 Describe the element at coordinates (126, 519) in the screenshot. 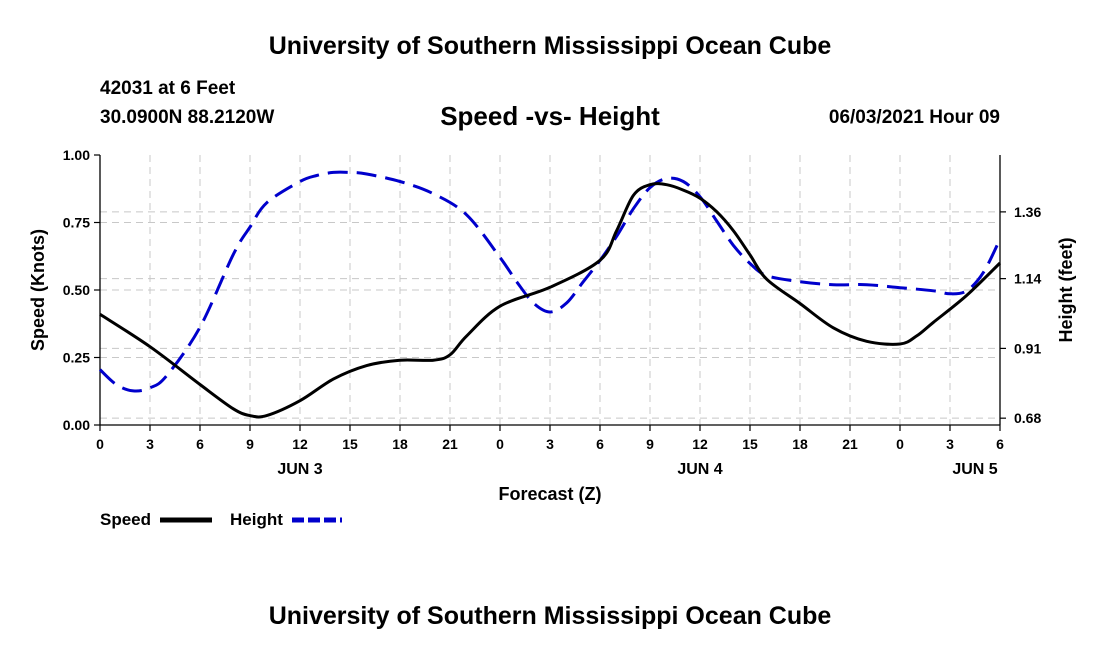

I see `legend-speed-label: Speed` at that location.